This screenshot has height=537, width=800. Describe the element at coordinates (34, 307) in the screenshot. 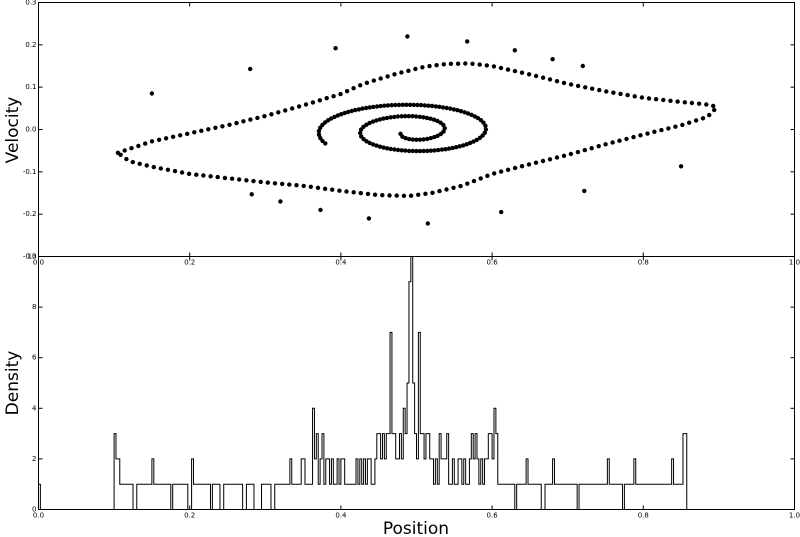

I see `density-ytick-label: 8` at that location.